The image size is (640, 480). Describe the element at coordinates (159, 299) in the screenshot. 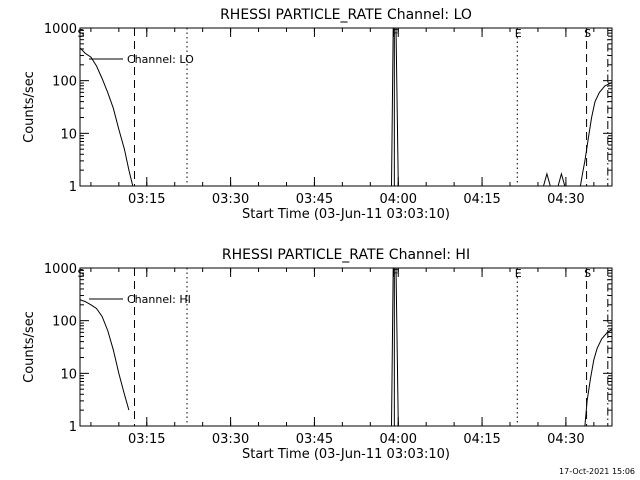

I see `legend-label: Channel: HI` at that location.